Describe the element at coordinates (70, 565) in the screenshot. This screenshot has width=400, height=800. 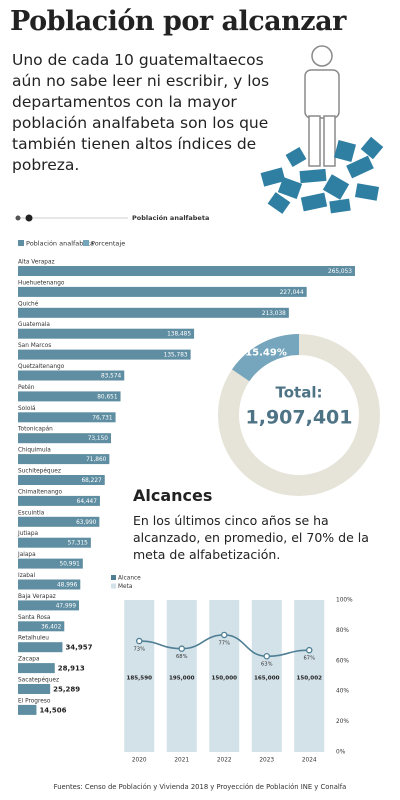
I see `value-label: 50,991` at that location.